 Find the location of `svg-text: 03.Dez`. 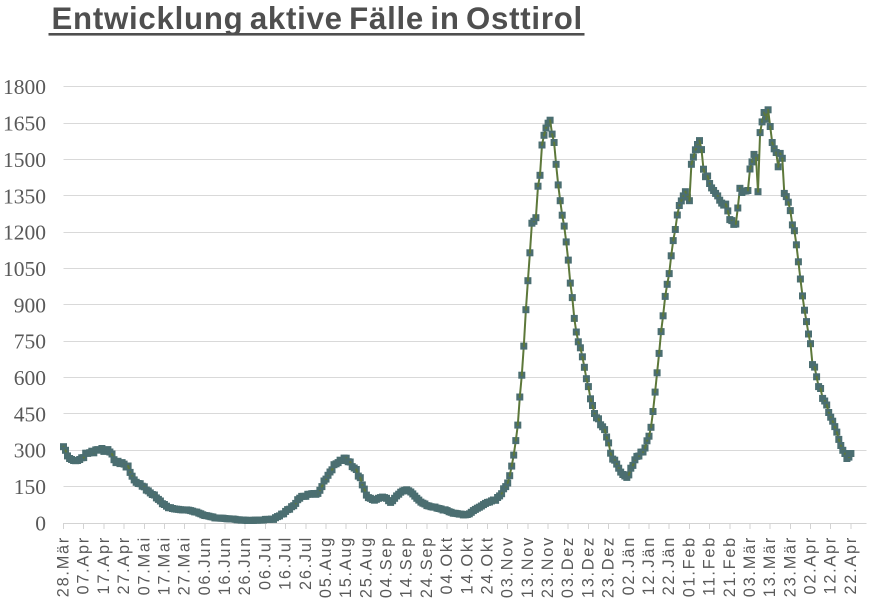

svg-text: 03.Dez is located at coordinates (568, 567).